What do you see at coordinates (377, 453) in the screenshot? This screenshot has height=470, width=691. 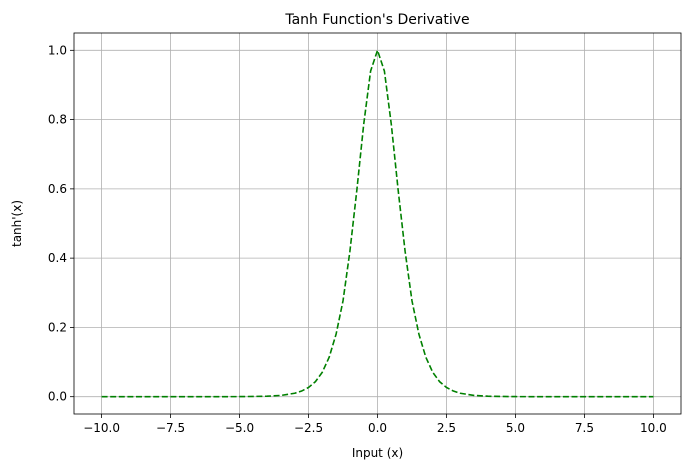 I see `x-axis-label: Input (x)` at bounding box center [377, 453].